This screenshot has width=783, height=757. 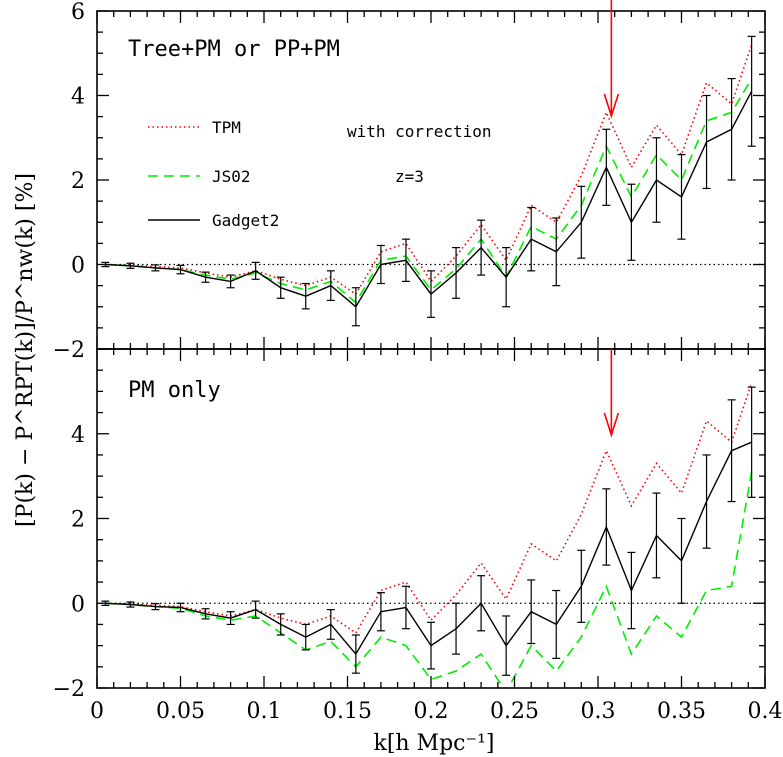 I want to click on x-tick-label: 0.3, so click(x=598, y=711).